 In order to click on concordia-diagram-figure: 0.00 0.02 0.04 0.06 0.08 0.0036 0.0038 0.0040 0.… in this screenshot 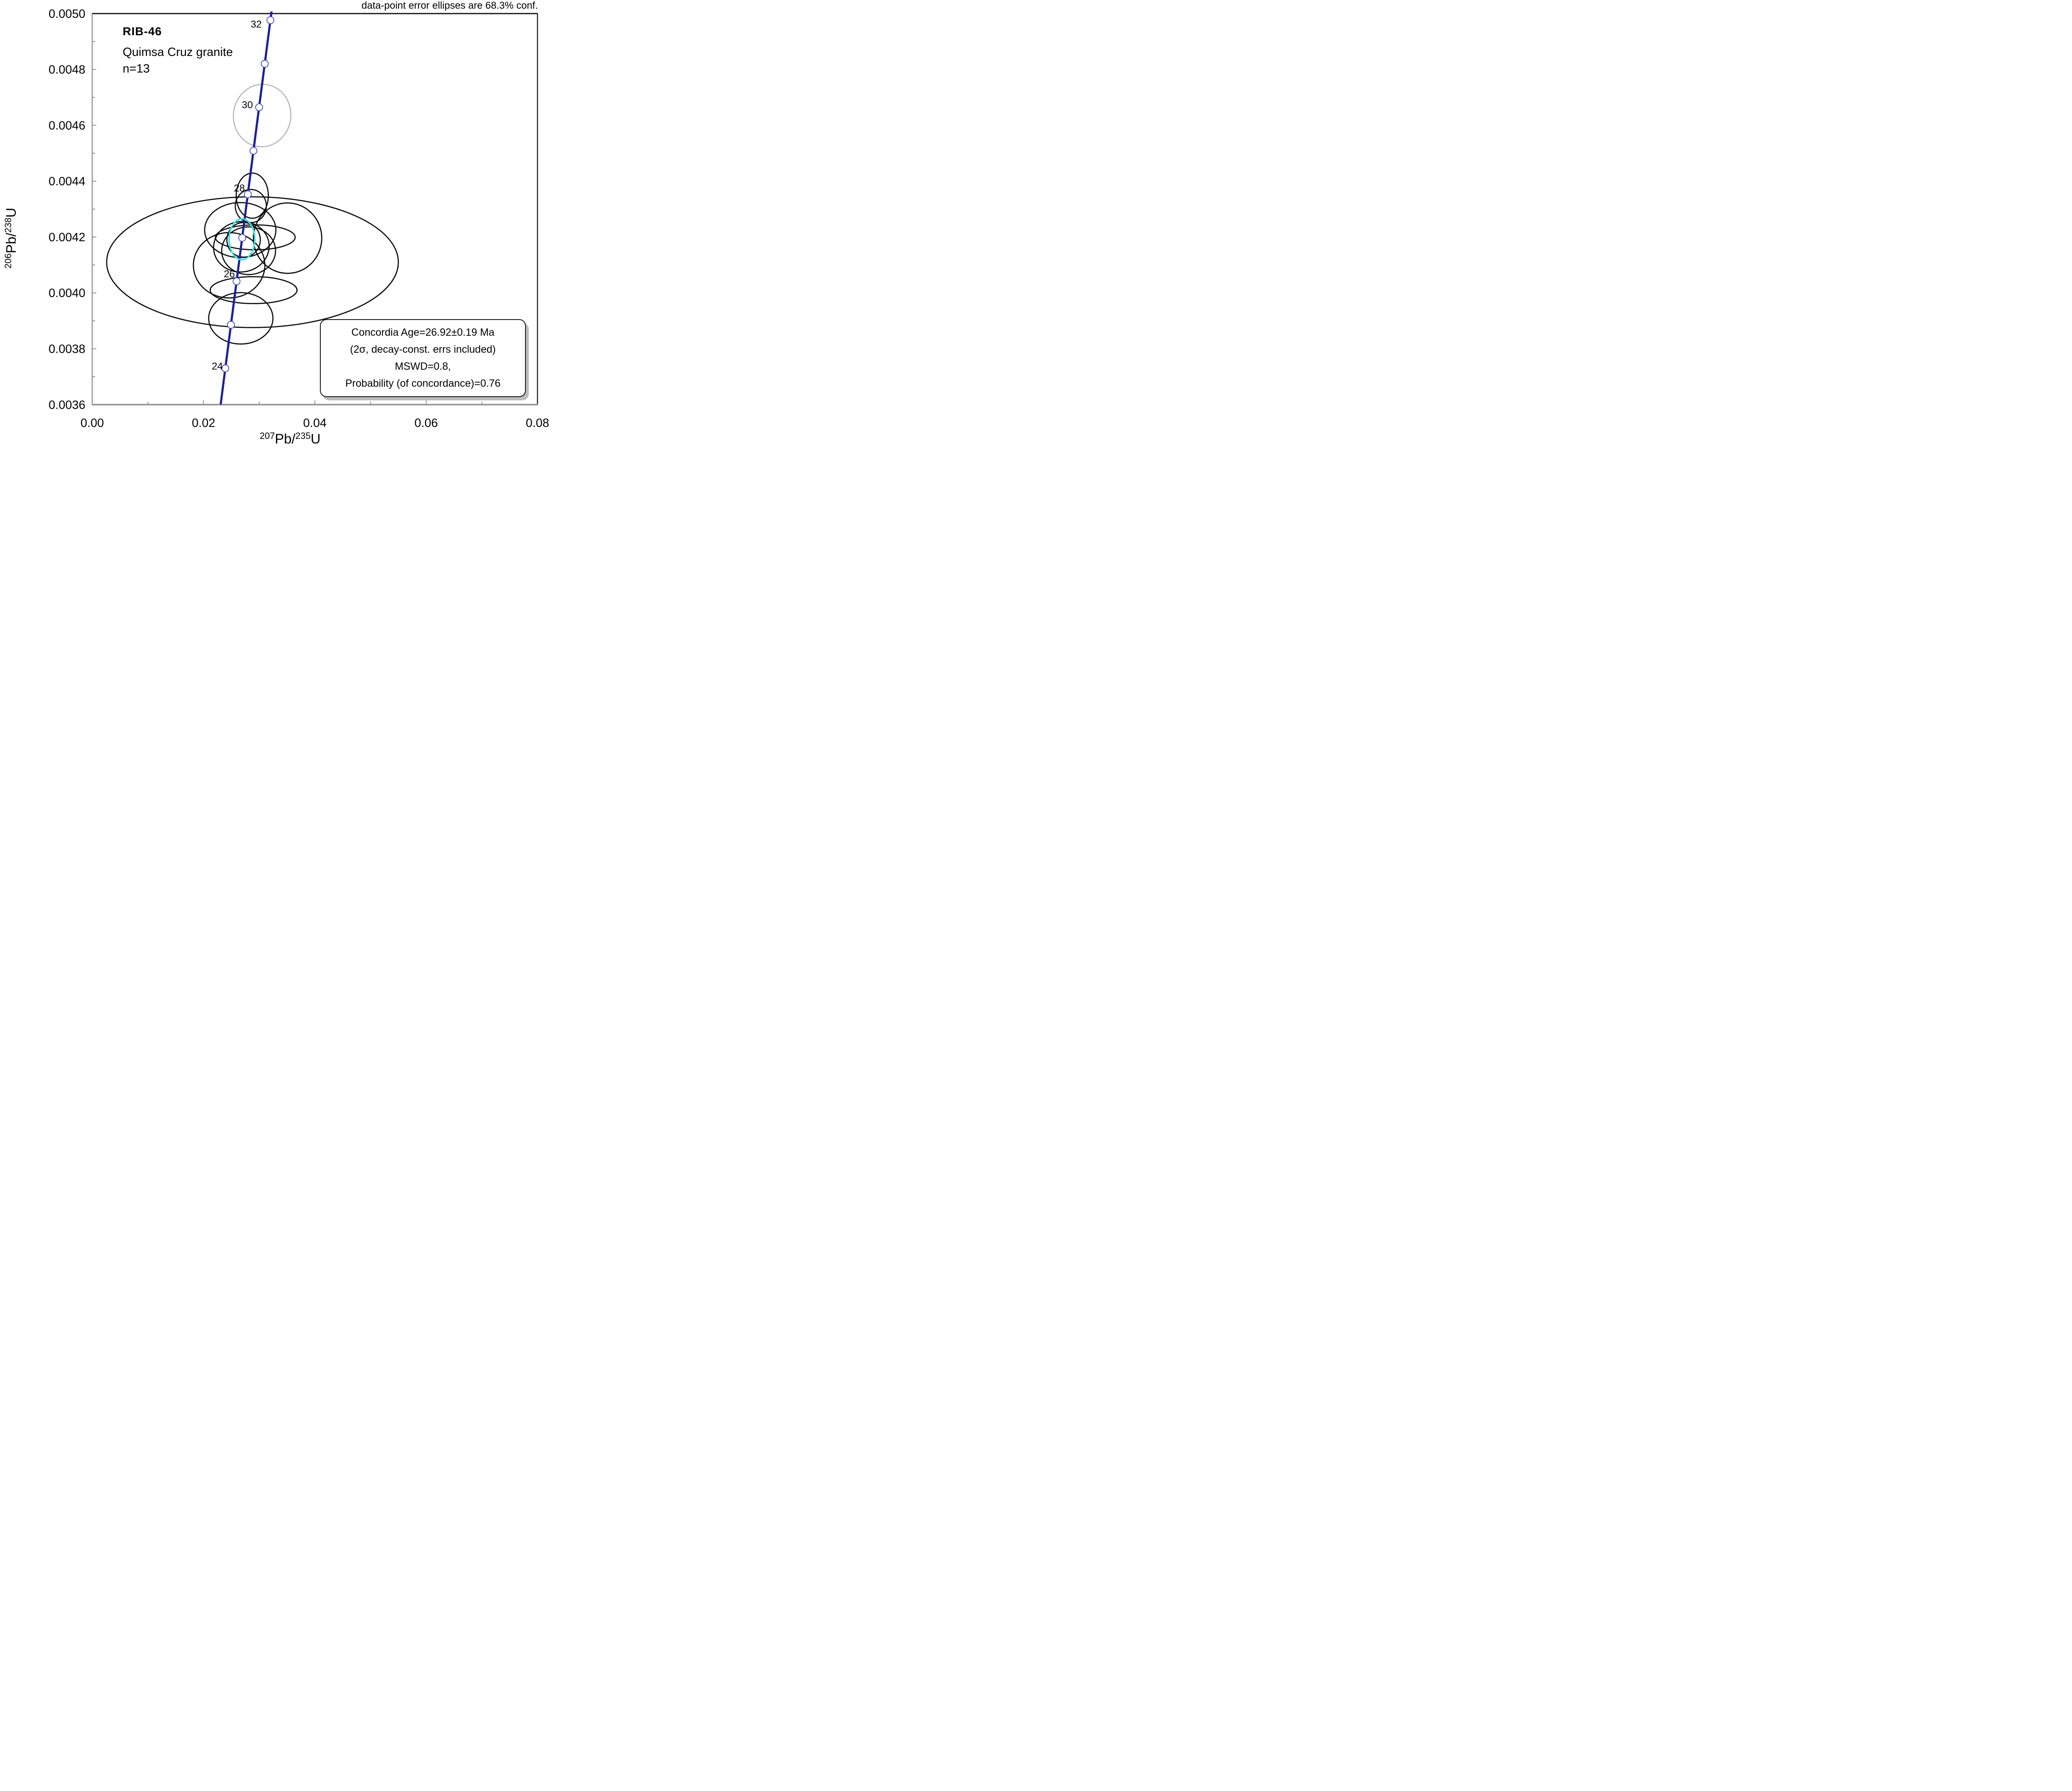, I will do `click(277, 224)`.